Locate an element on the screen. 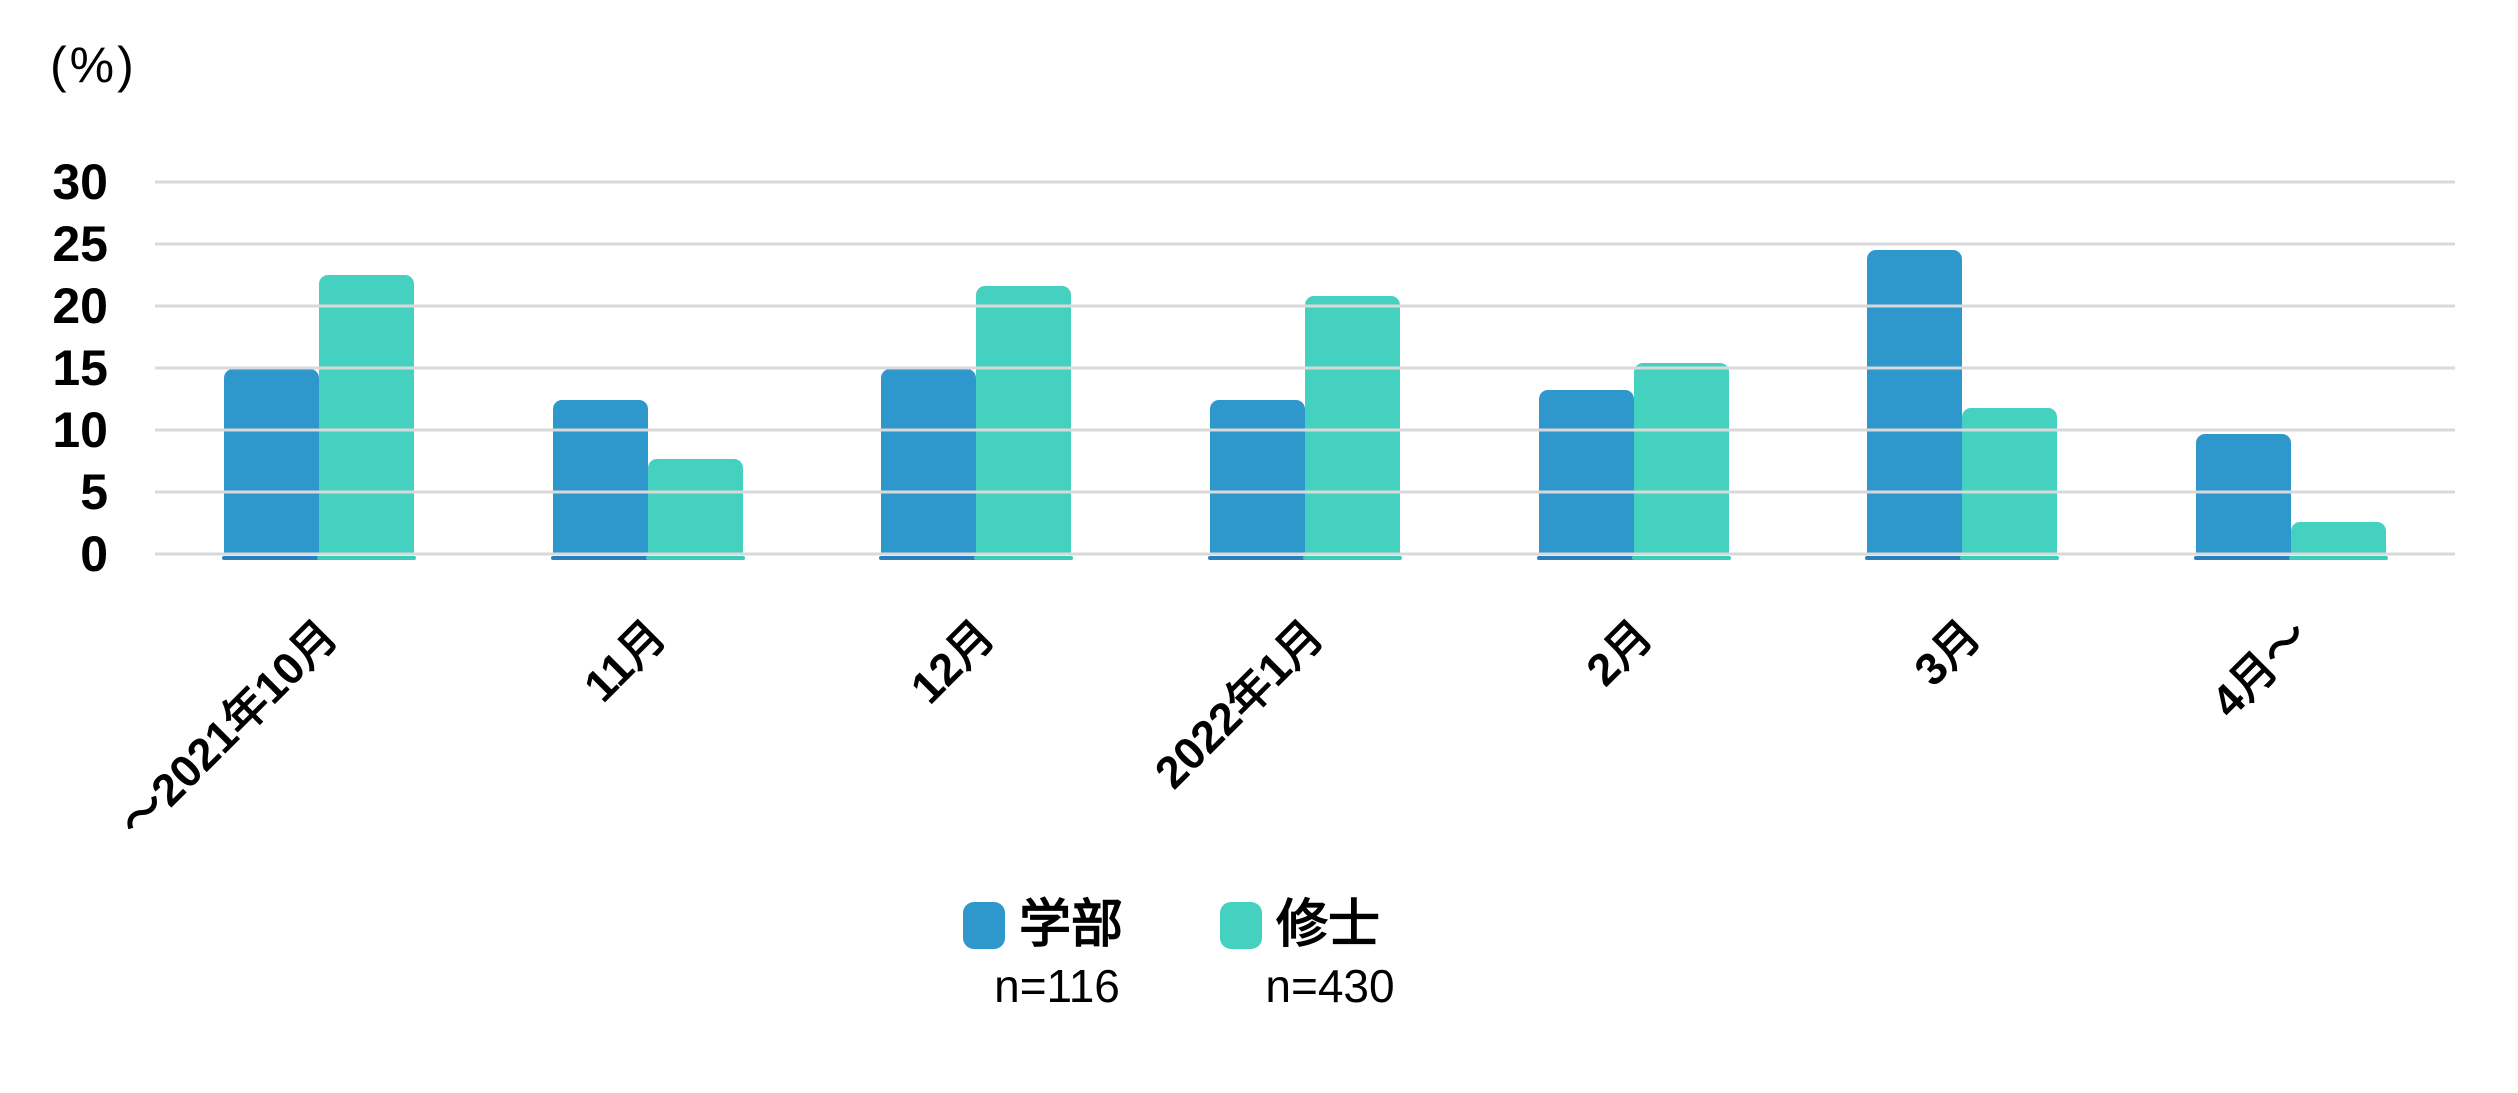  y-axis-tick-label-5: 5 is located at coordinates (94, 492).